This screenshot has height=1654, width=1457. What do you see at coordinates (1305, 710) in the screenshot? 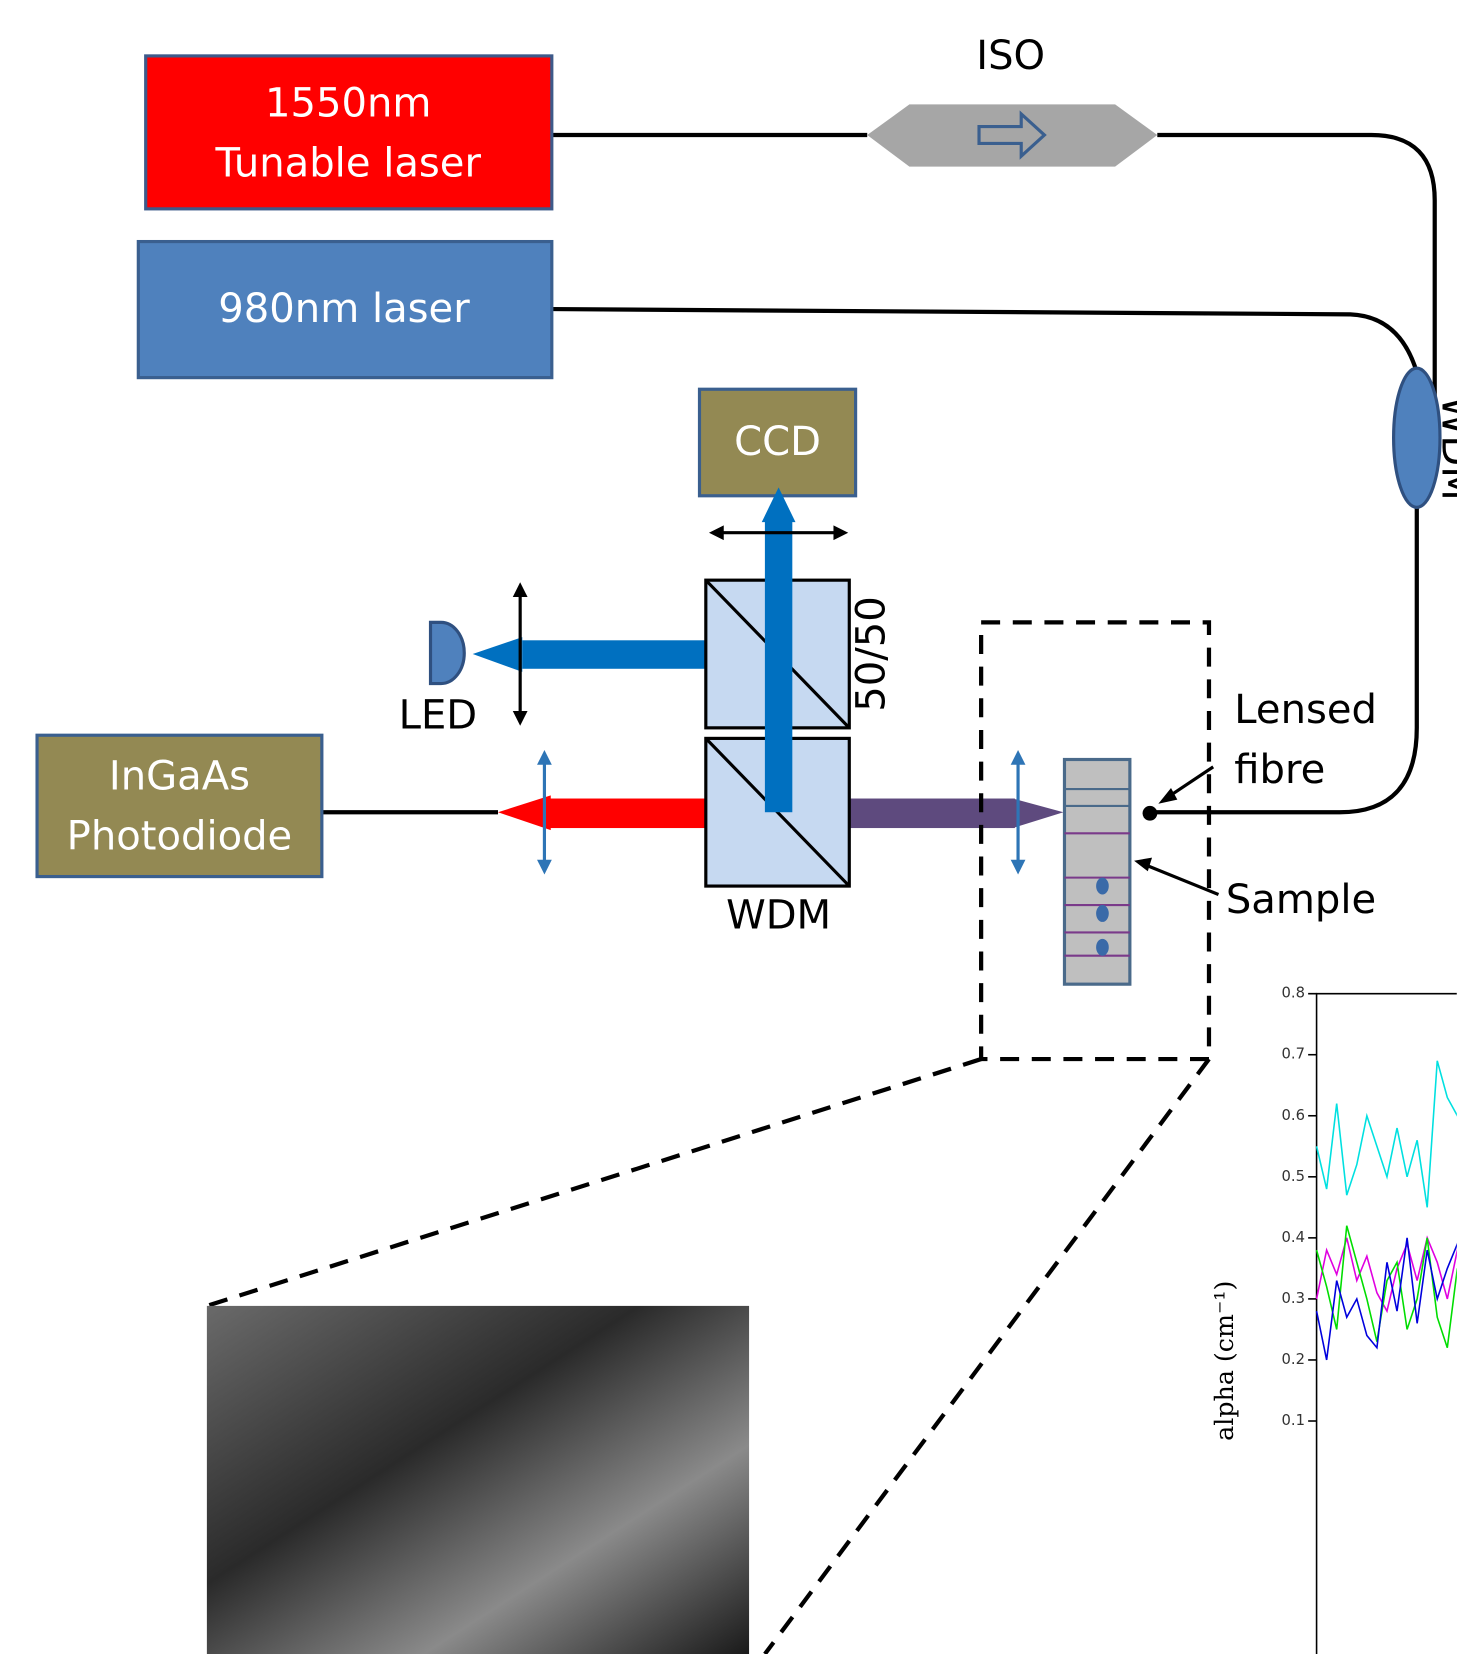
I see `label: Lensed` at bounding box center [1305, 710].